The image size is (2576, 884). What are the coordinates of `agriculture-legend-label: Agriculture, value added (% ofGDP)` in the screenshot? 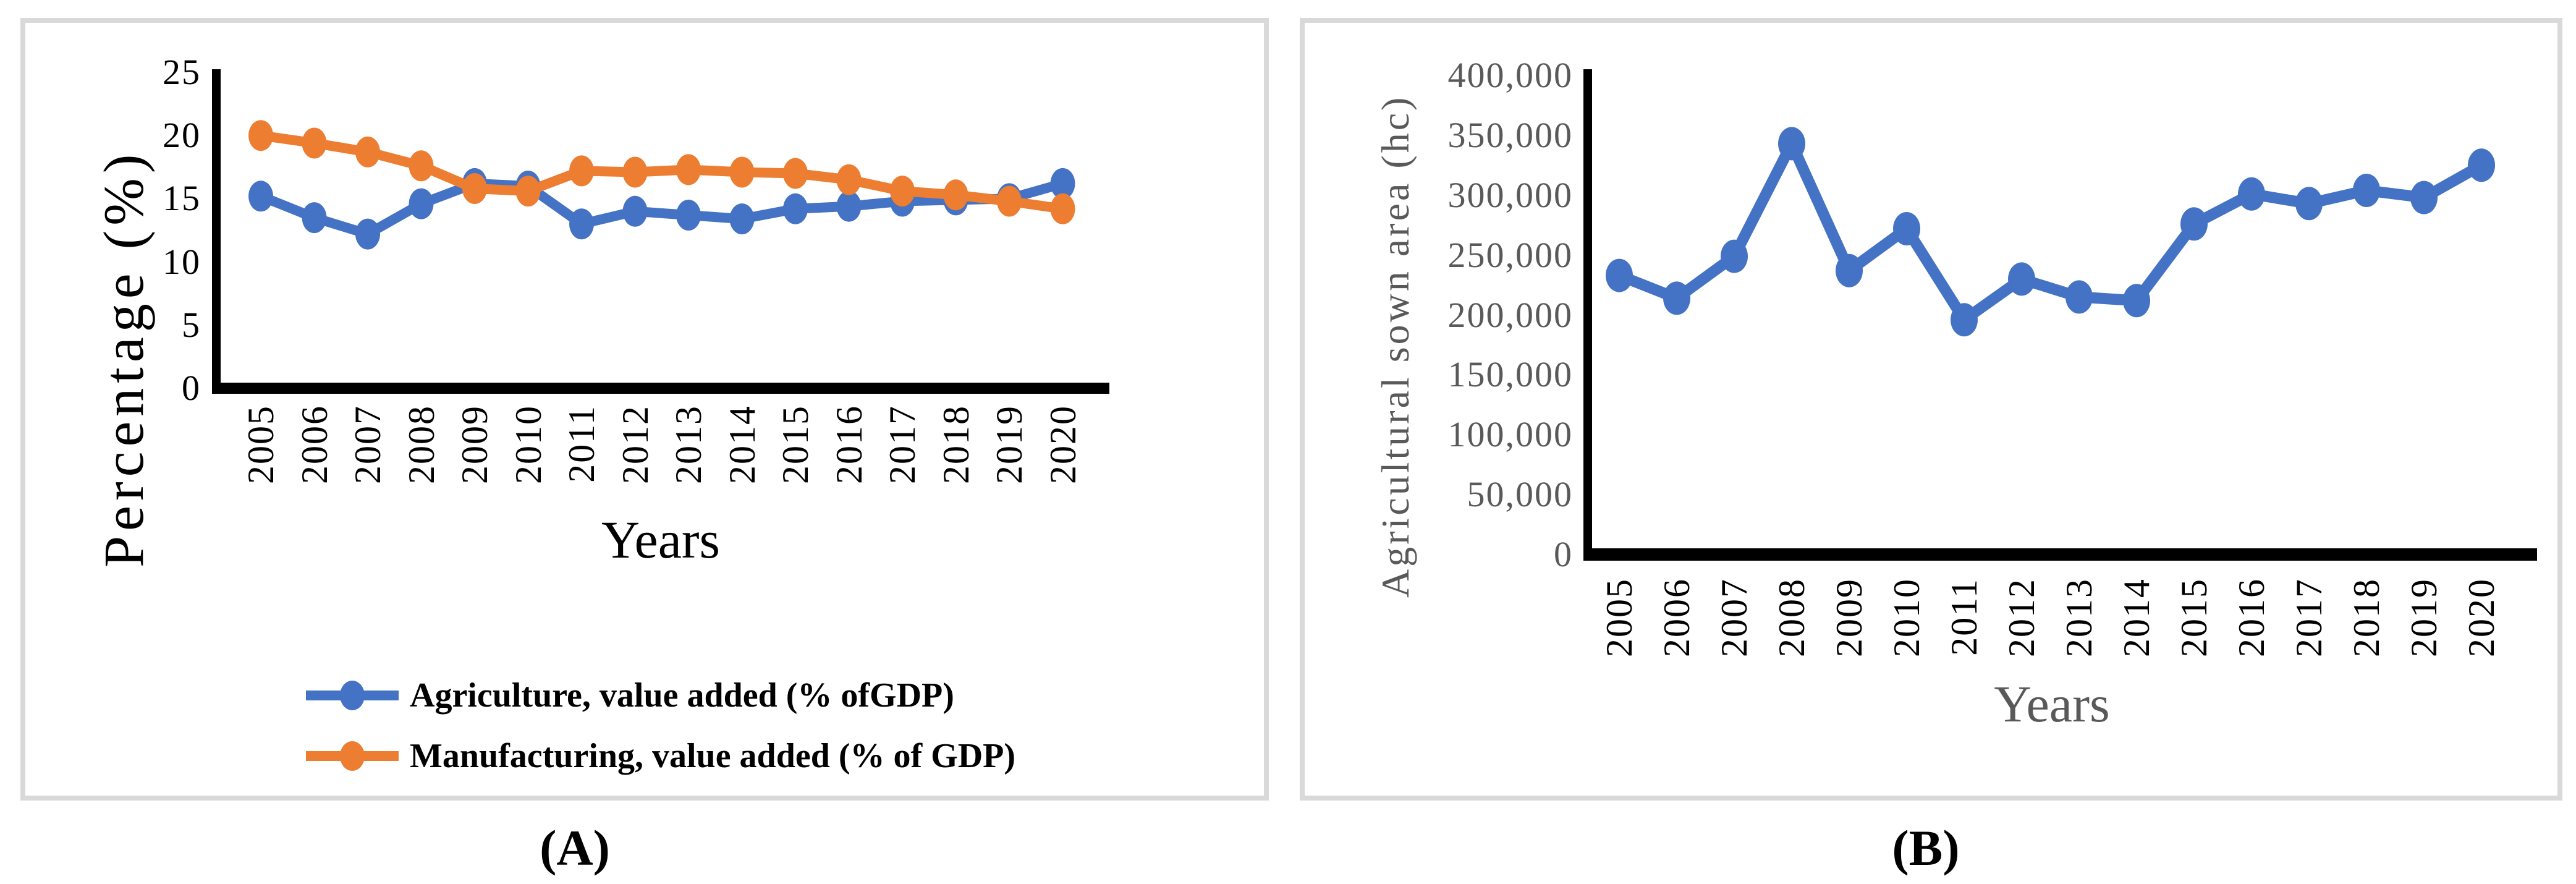 It's located at (682, 695).